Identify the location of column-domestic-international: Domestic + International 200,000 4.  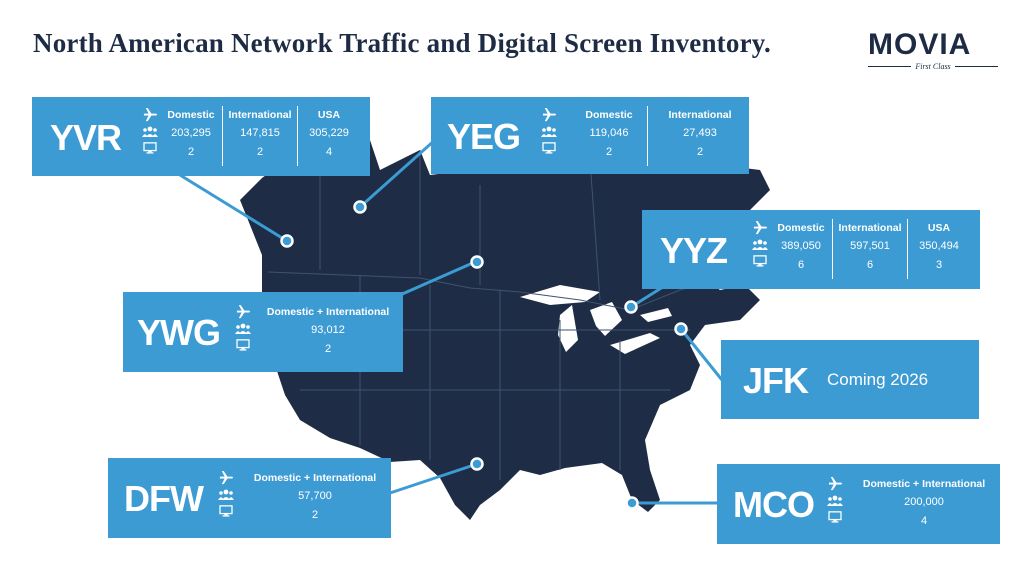
(924, 505).